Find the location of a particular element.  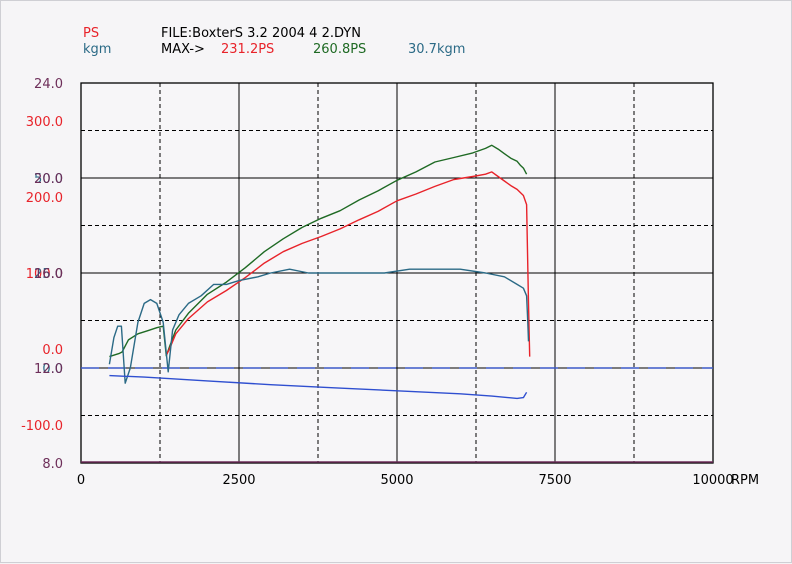

y-tick-label-ps: -100.0 is located at coordinates (42, 426).